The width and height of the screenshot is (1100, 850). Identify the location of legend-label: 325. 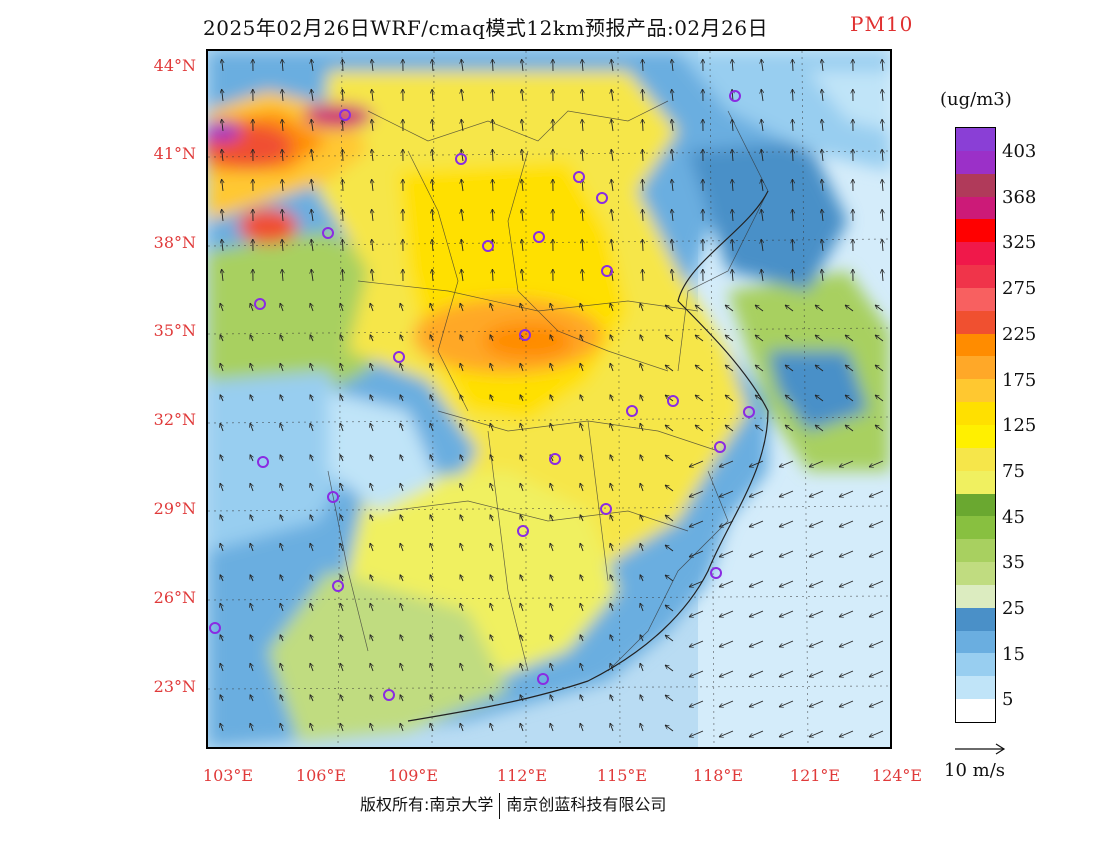
(1019, 243).